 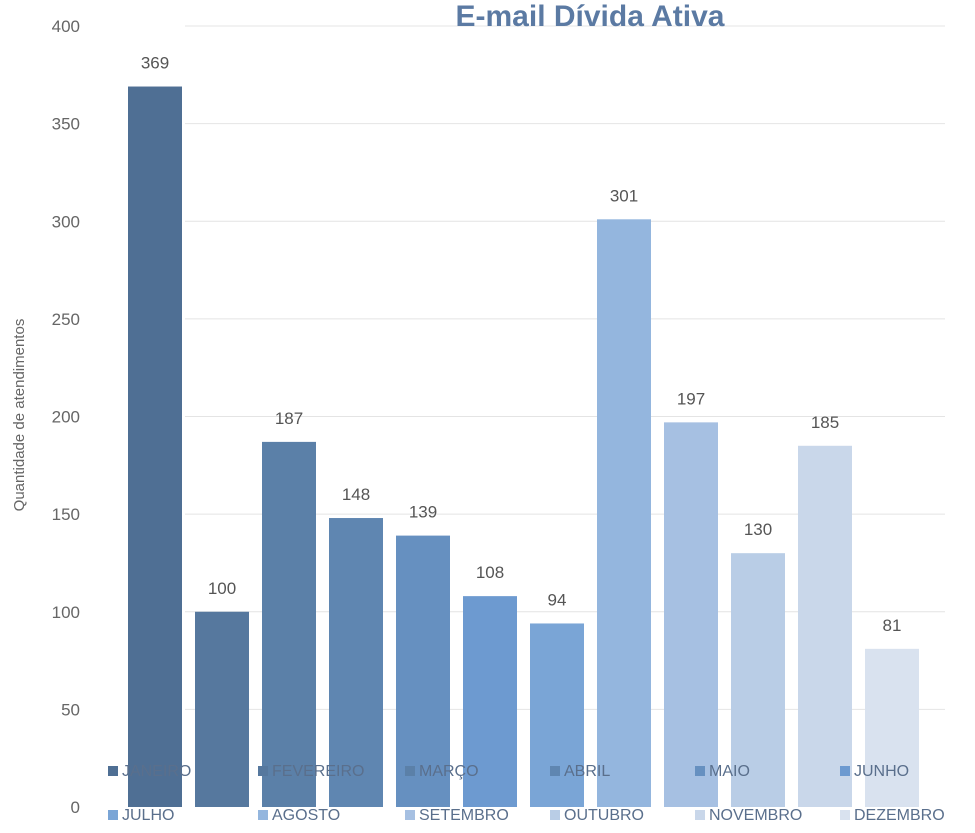 I want to click on bar-julho, so click(x=557, y=715).